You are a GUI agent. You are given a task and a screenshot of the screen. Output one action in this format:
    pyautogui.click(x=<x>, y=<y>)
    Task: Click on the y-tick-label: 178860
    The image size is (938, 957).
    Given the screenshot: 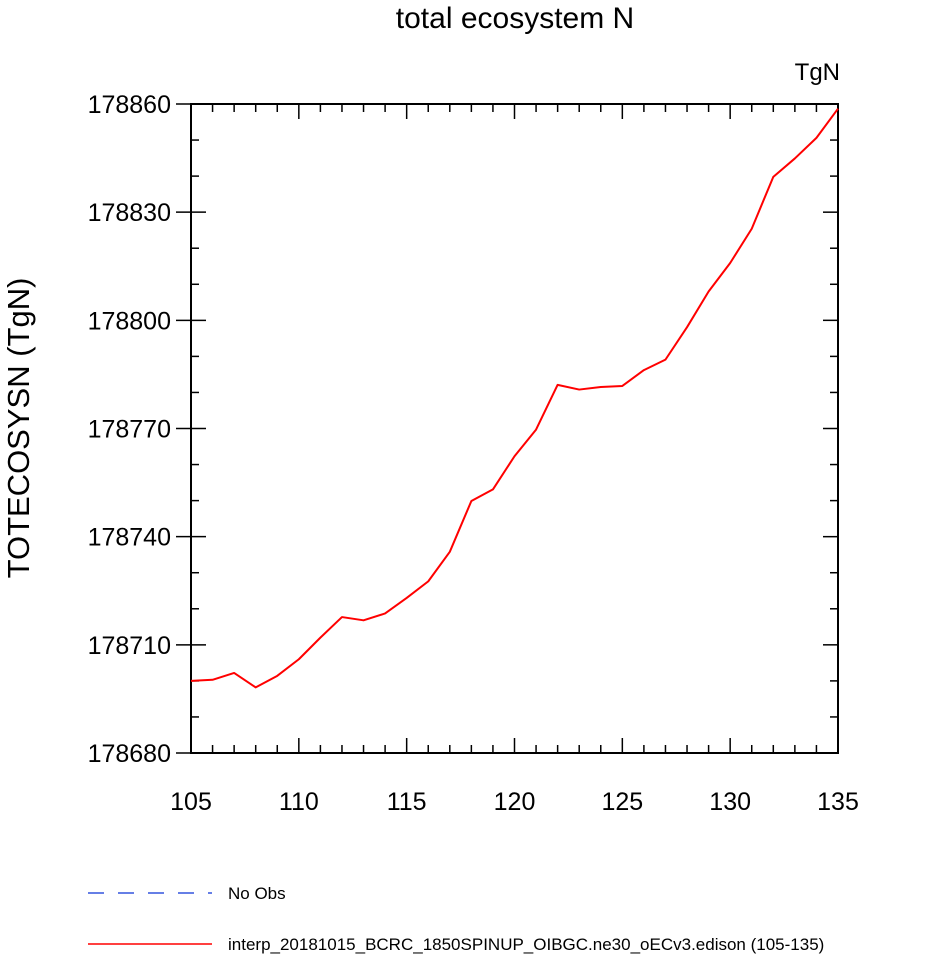 What is the action you would take?
    pyautogui.click(x=129, y=105)
    